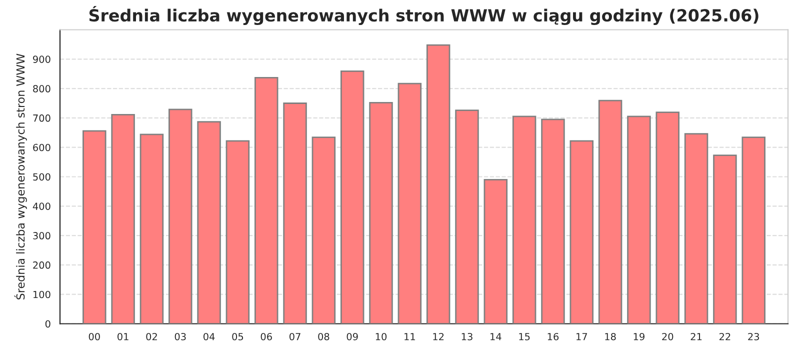 The height and width of the screenshot is (350, 800). Describe the element at coordinates (496, 336) in the screenshot. I see `x-tick-label: 14` at that location.